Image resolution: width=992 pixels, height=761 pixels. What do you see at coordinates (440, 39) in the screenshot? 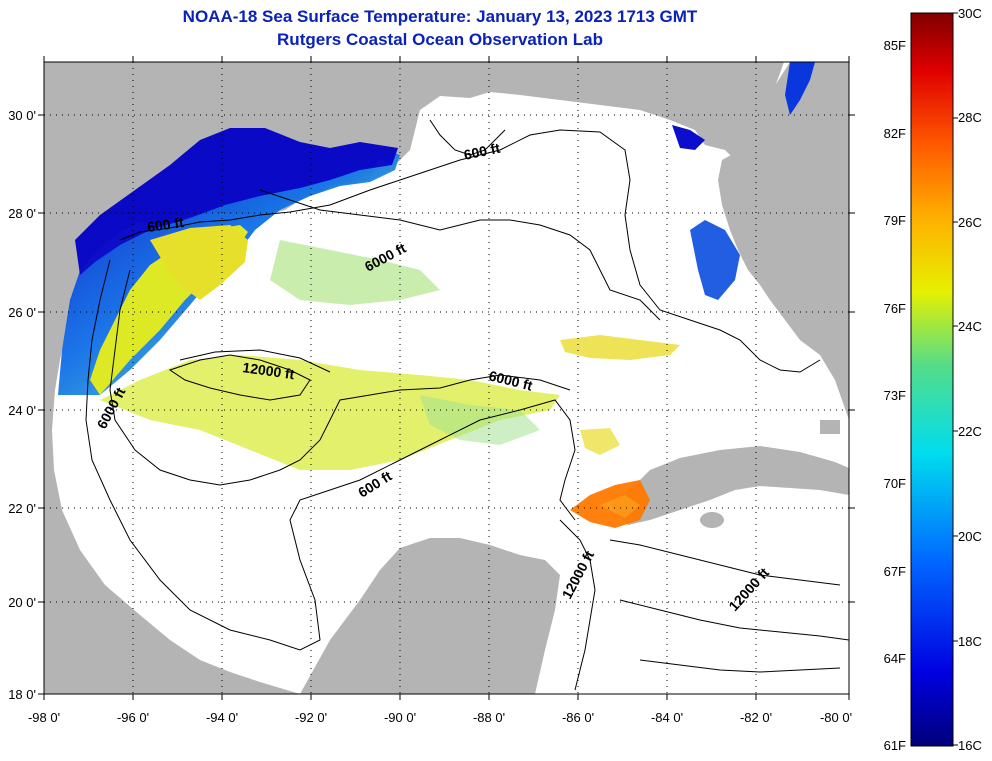
I see `map-subtitle: Rutgers Coastal Ocean Observation Lab` at bounding box center [440, 39].